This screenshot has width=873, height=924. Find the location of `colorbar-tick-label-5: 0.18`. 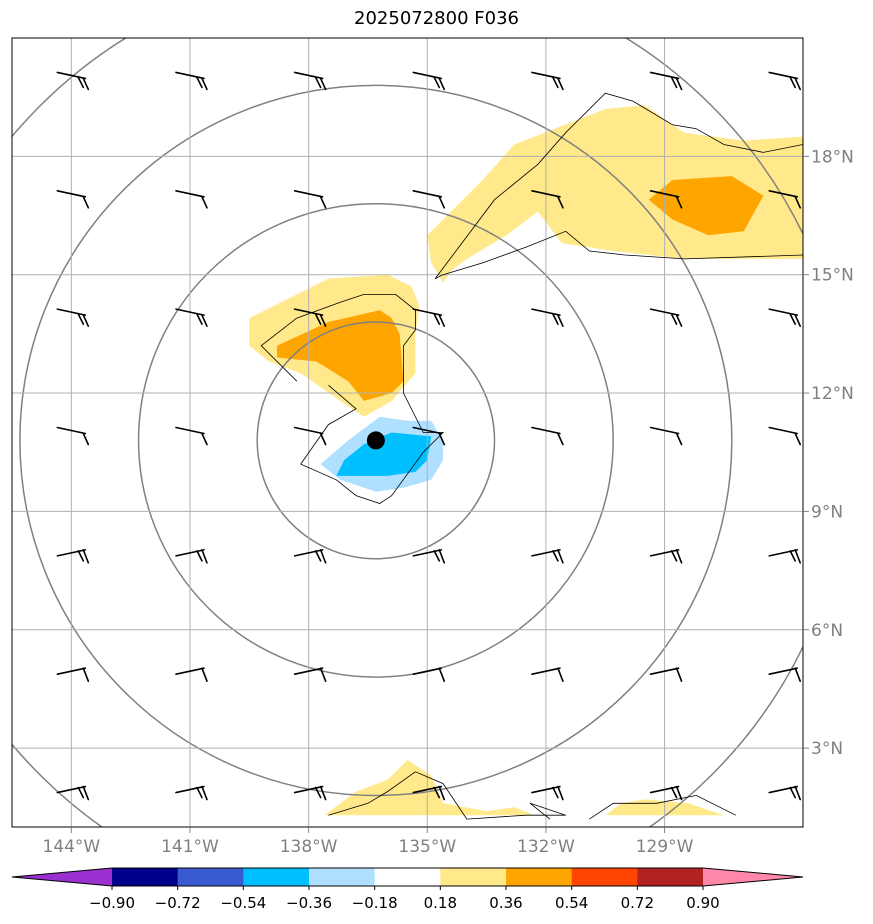

colorbar-tick-label-5: 0.18 is located at coordinates (440, 903).